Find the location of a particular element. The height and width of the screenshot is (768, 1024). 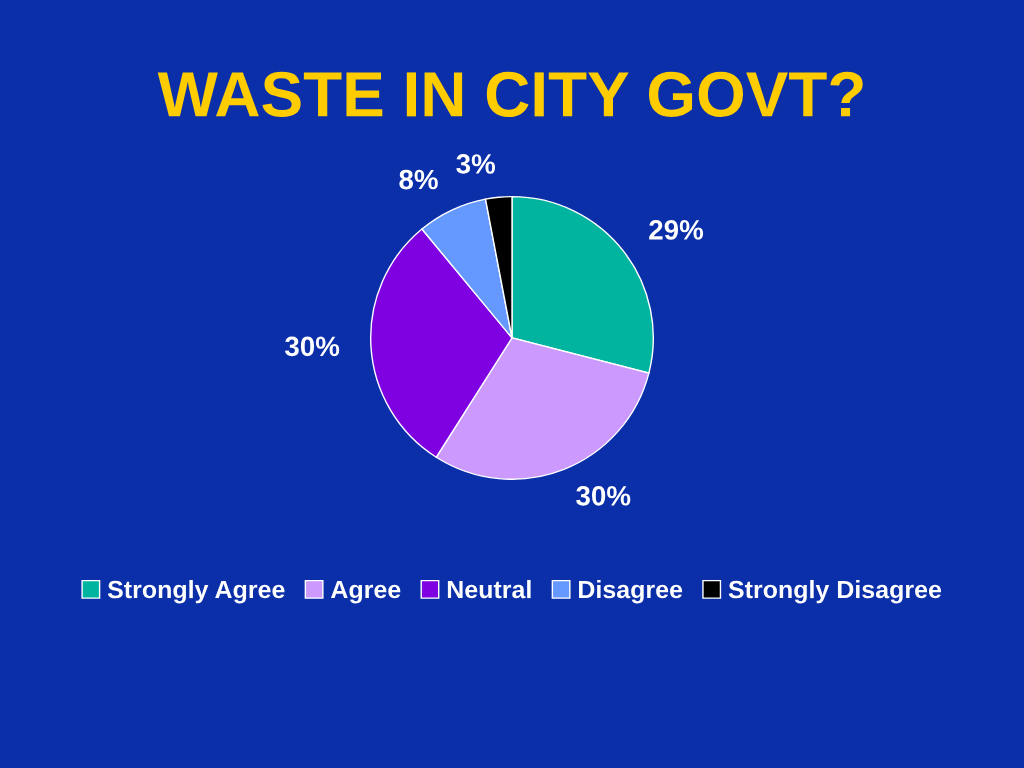

data-label: 29% is located at coordinates (676, 230).